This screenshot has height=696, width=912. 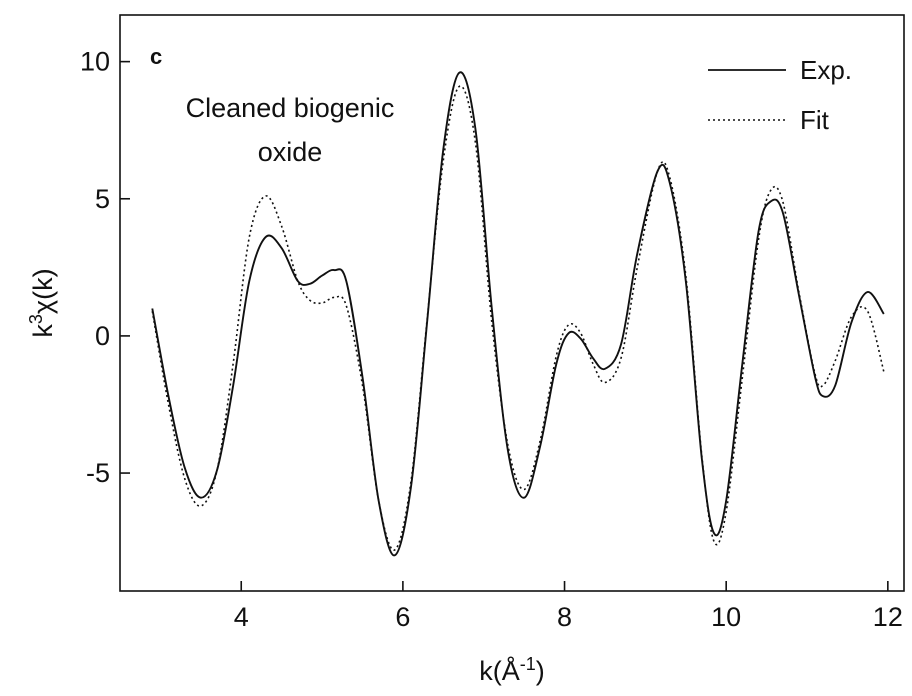 What do you see at coordinates (156, 56) in the screenshot?
I see `panel-label: c` at bounding box center [156, 56].